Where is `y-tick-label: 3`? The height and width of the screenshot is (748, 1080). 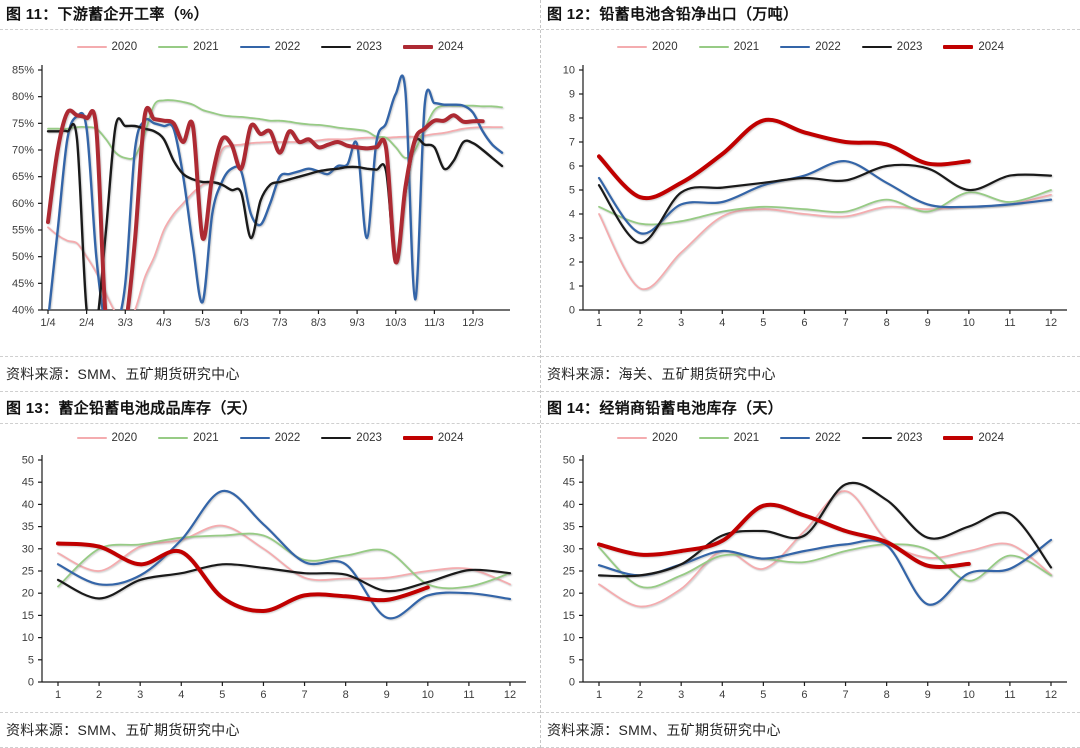
y-tick-label: 3 is located at coordinates (572, 239).